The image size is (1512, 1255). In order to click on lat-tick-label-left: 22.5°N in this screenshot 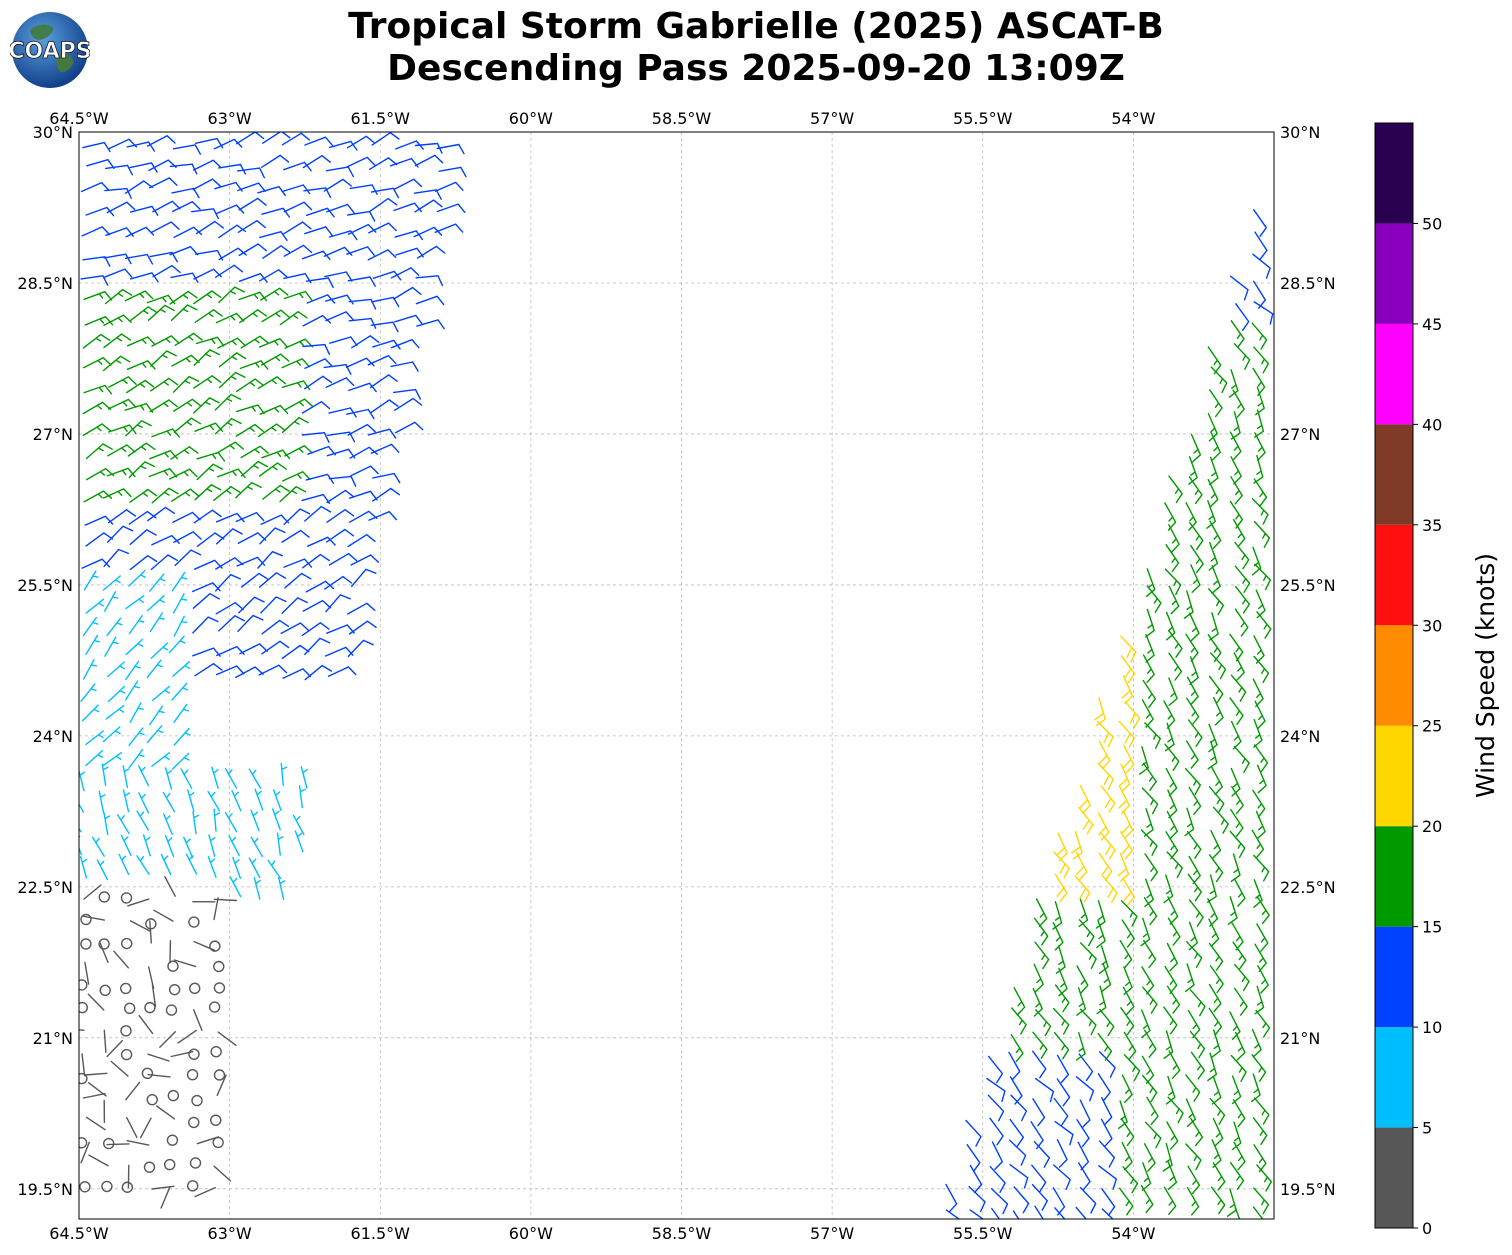, I will do `click(45, 887)`.